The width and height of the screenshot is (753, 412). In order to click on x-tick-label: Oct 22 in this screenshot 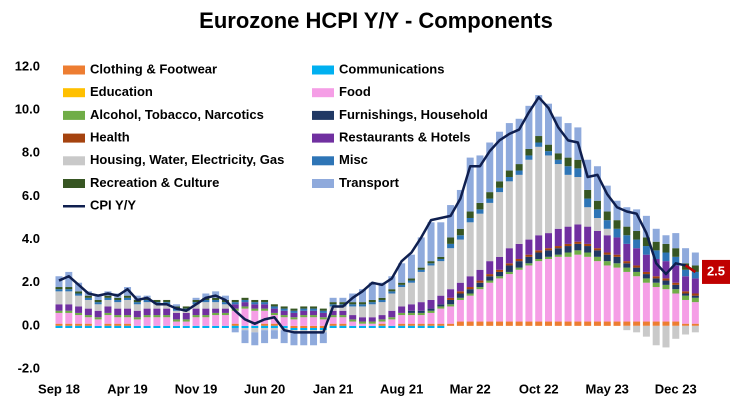, I will do `click(539, 388)`.